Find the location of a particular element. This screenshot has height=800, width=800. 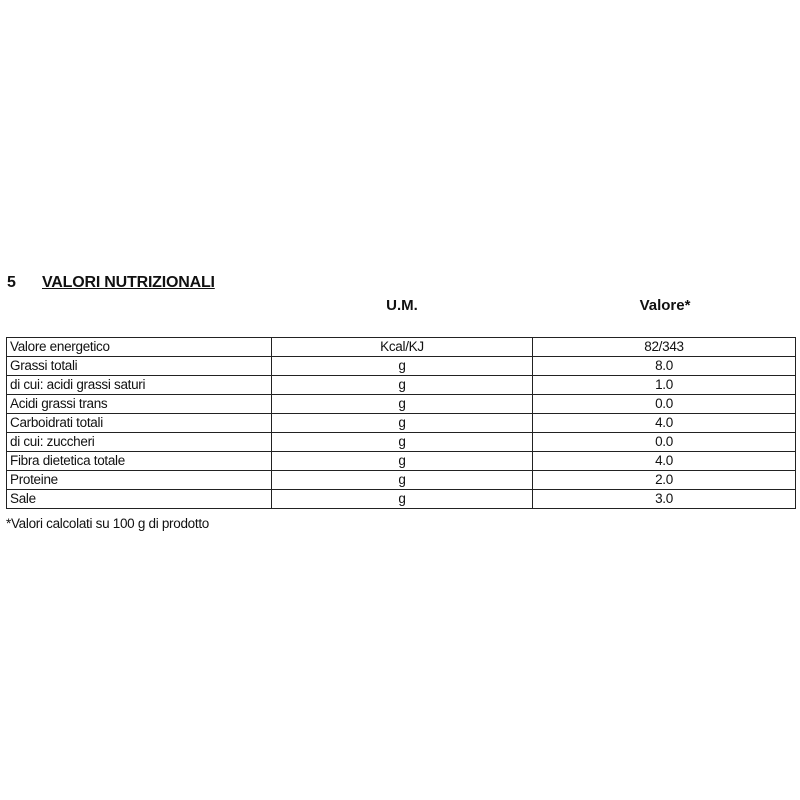

nutrient-value: 2.0 is located at coordinates (664, 480).